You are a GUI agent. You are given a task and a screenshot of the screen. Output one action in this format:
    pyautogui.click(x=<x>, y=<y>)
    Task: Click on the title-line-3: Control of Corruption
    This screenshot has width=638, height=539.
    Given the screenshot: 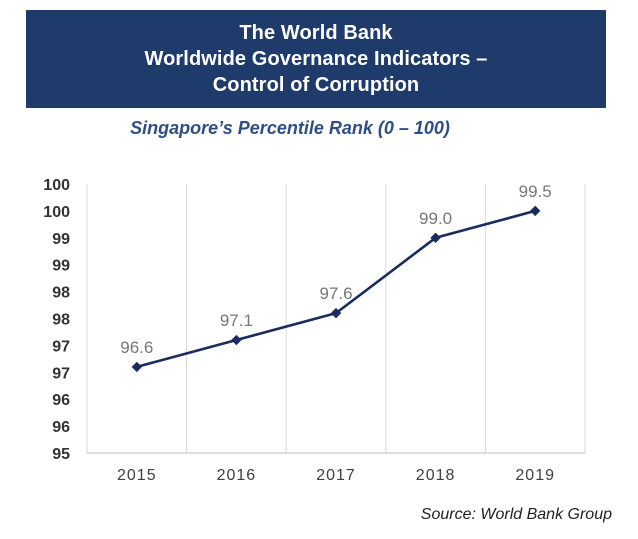 What is the action you would take?
    pyautogui.click(x=316, y=85)
    